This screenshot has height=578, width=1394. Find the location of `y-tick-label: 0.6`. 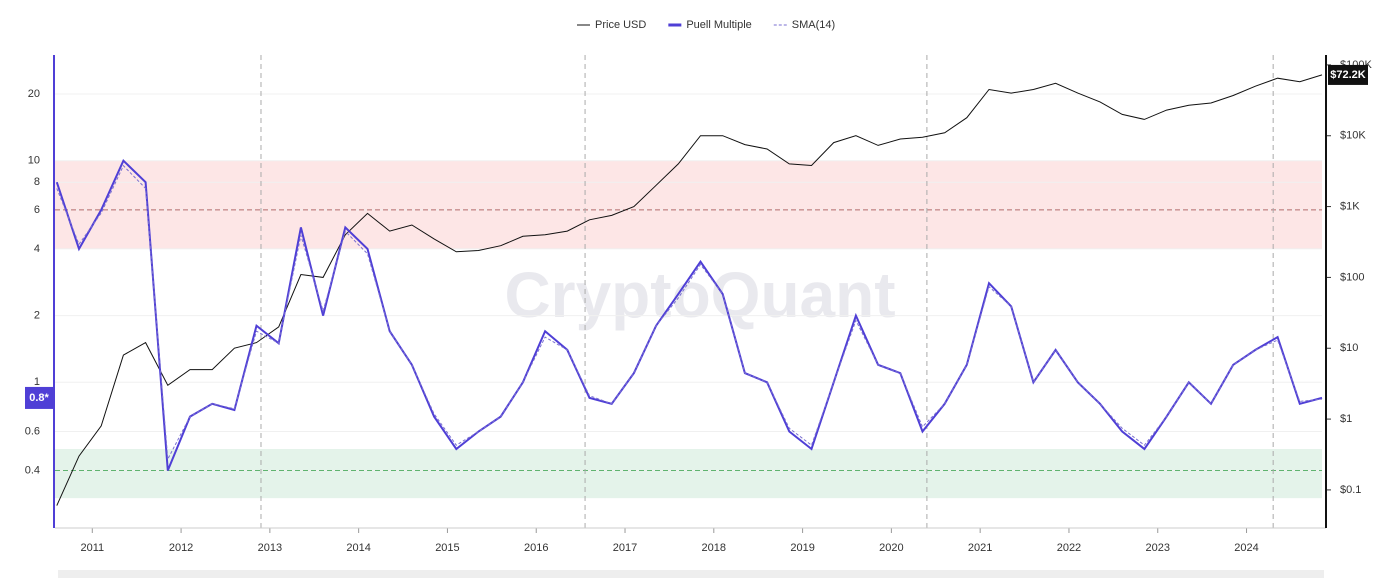

y-tick-label: 0.6 is located at coordinates (32, 431).